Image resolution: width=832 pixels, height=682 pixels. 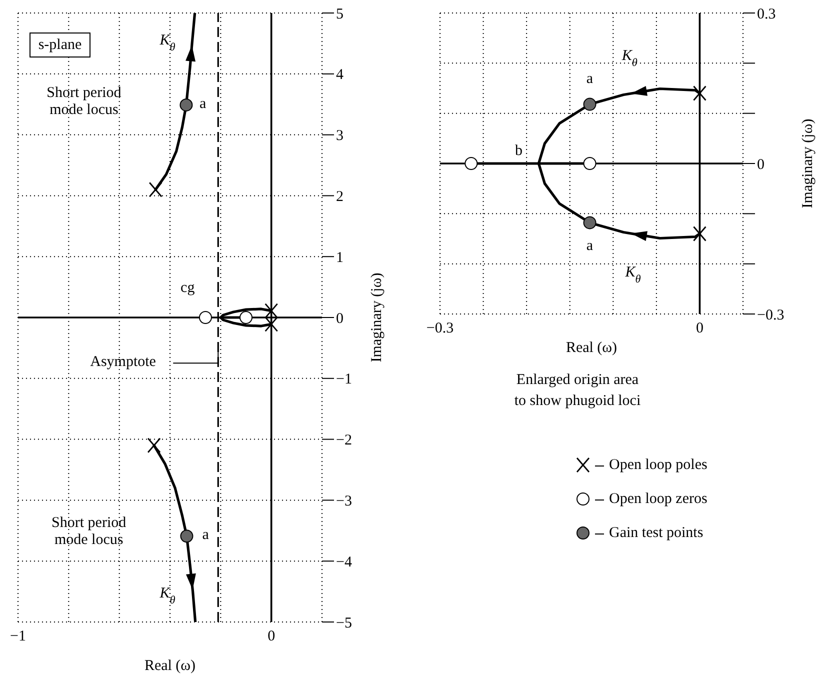 What do you see at coordinates (344, 623) in the screenshot?
I see `y-tick-label: −5` at bounding box center [344, 623].